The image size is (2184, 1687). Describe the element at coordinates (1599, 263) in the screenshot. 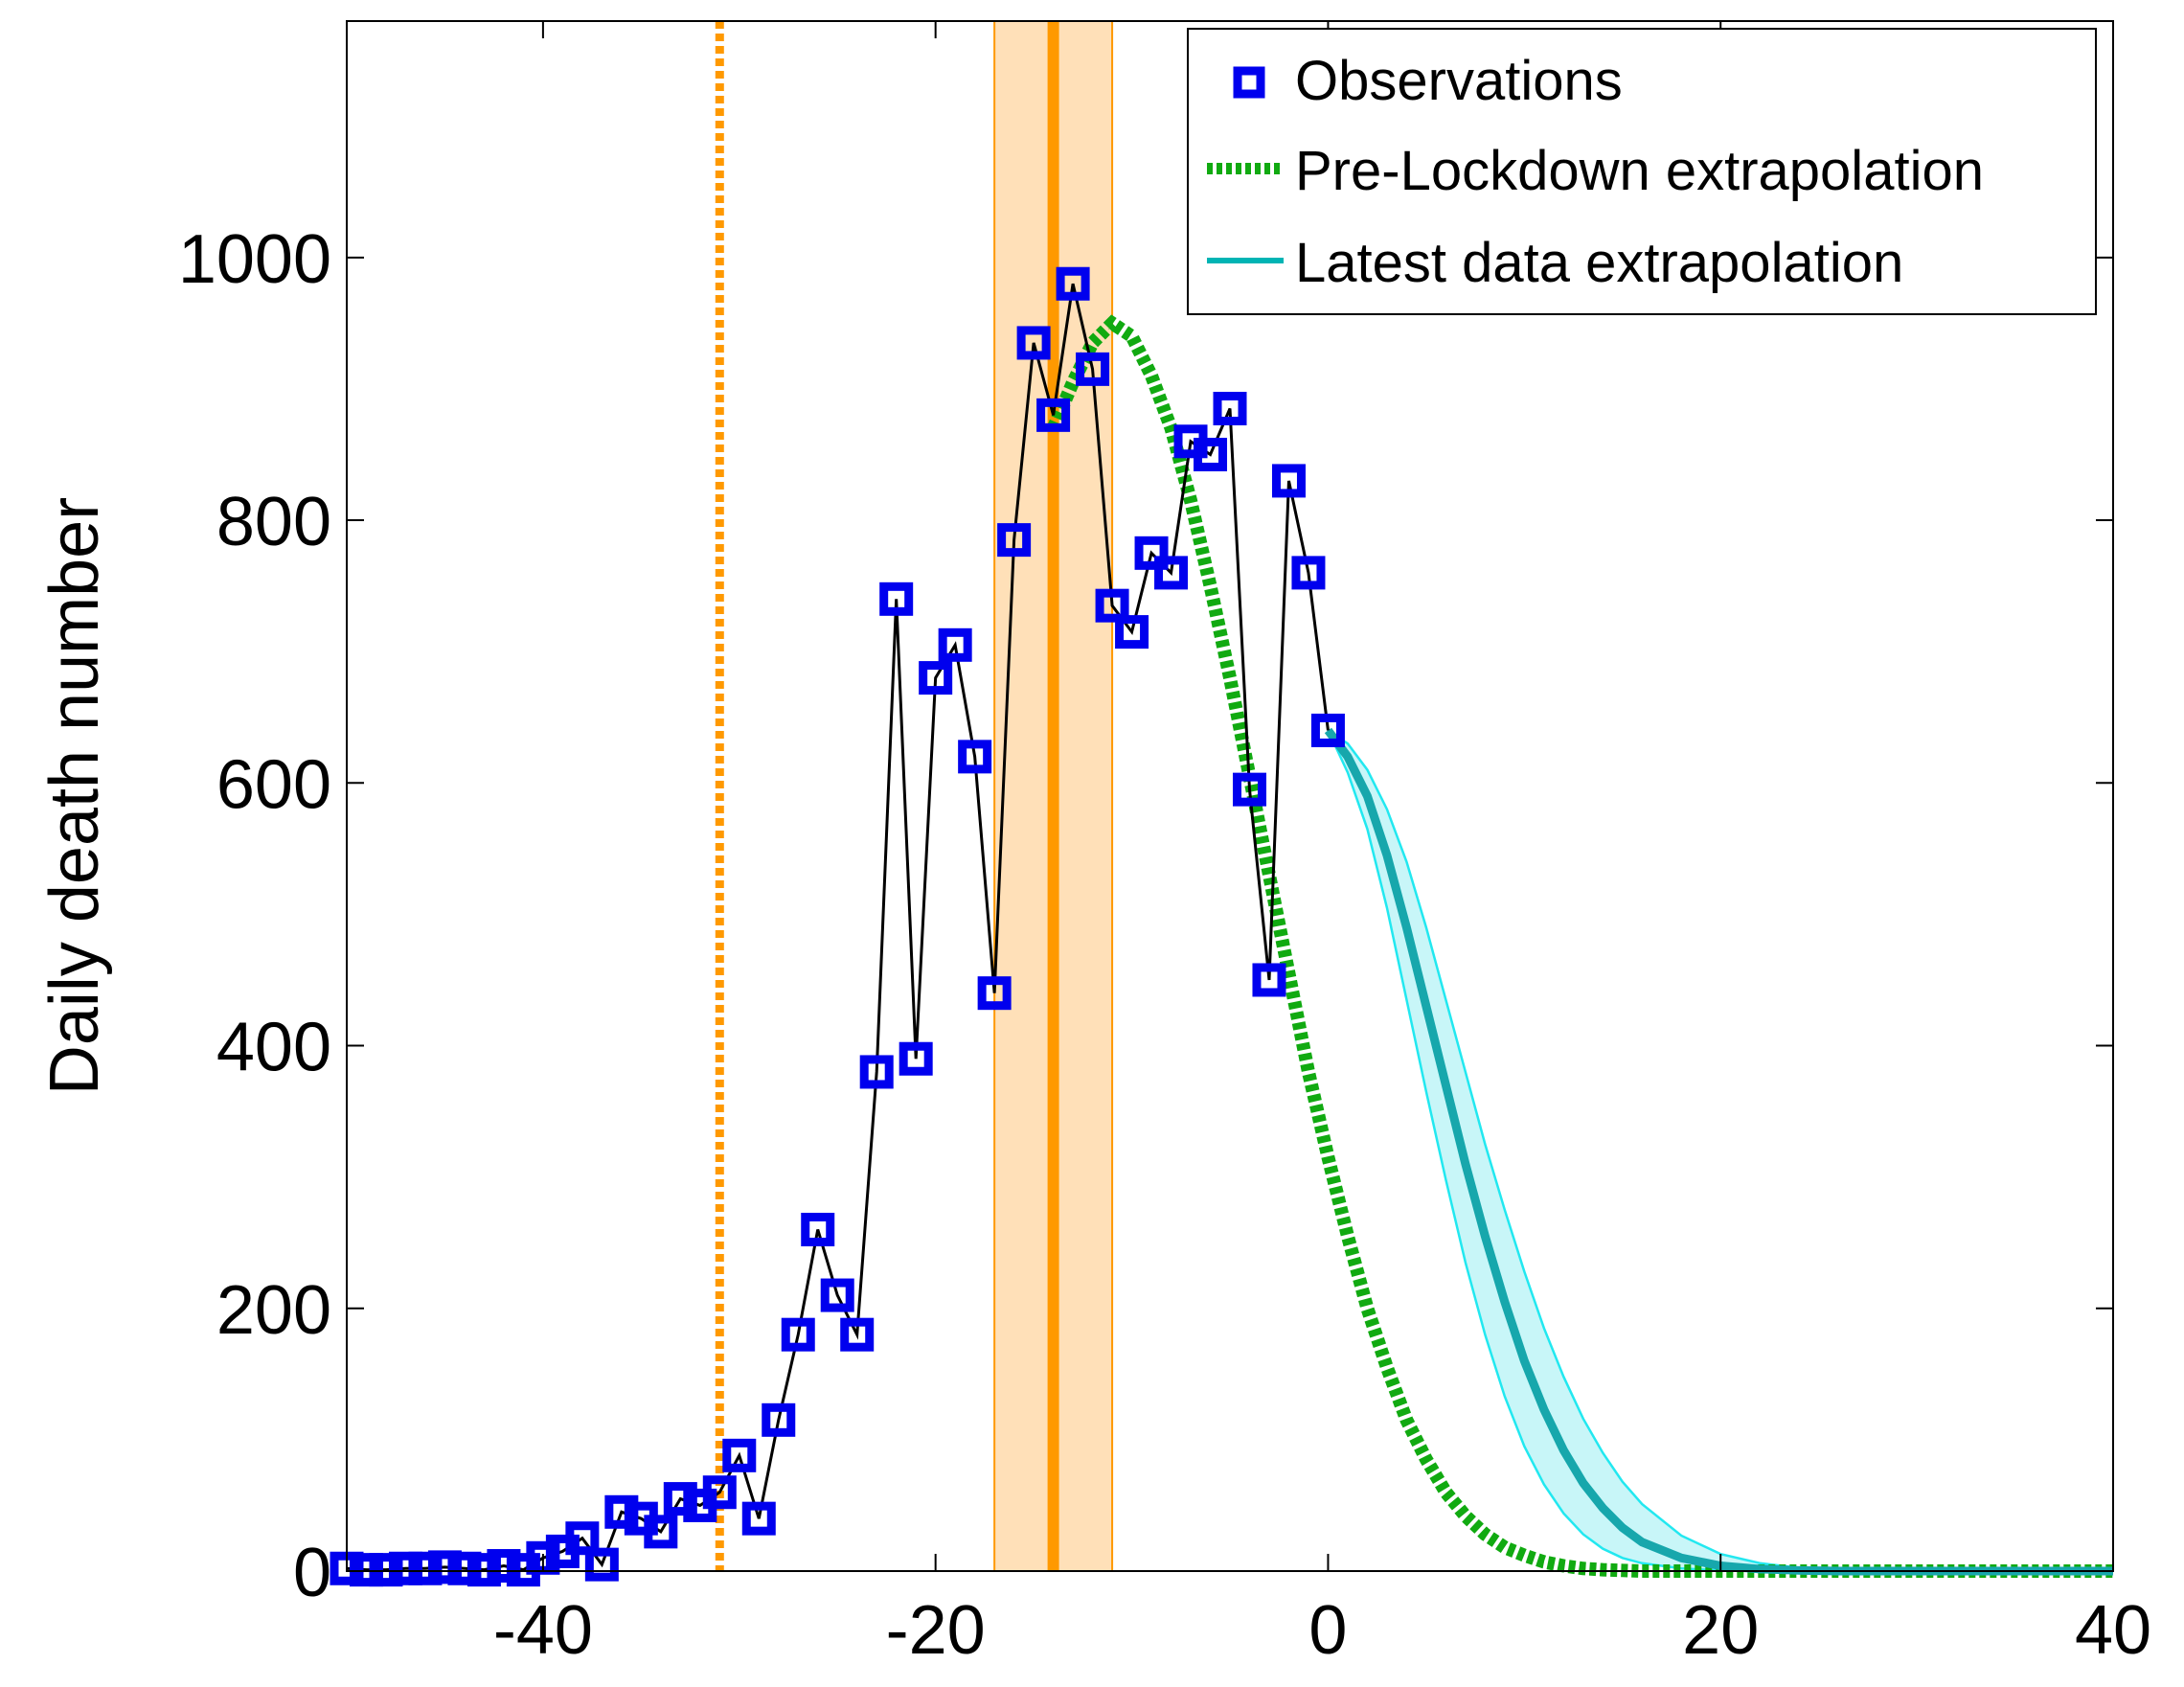

I see `legend-latest-data-label: Latest data extrapolation` at that location.